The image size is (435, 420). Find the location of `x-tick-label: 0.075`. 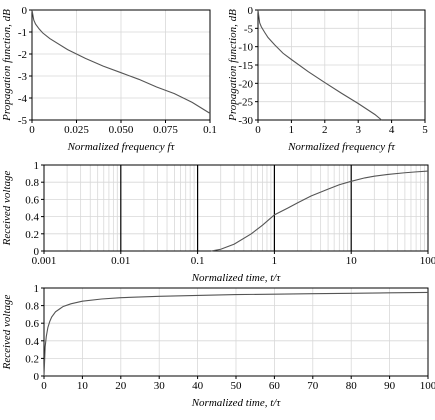

x-tick-label: 0.075 is located at coordinates (165, 130).